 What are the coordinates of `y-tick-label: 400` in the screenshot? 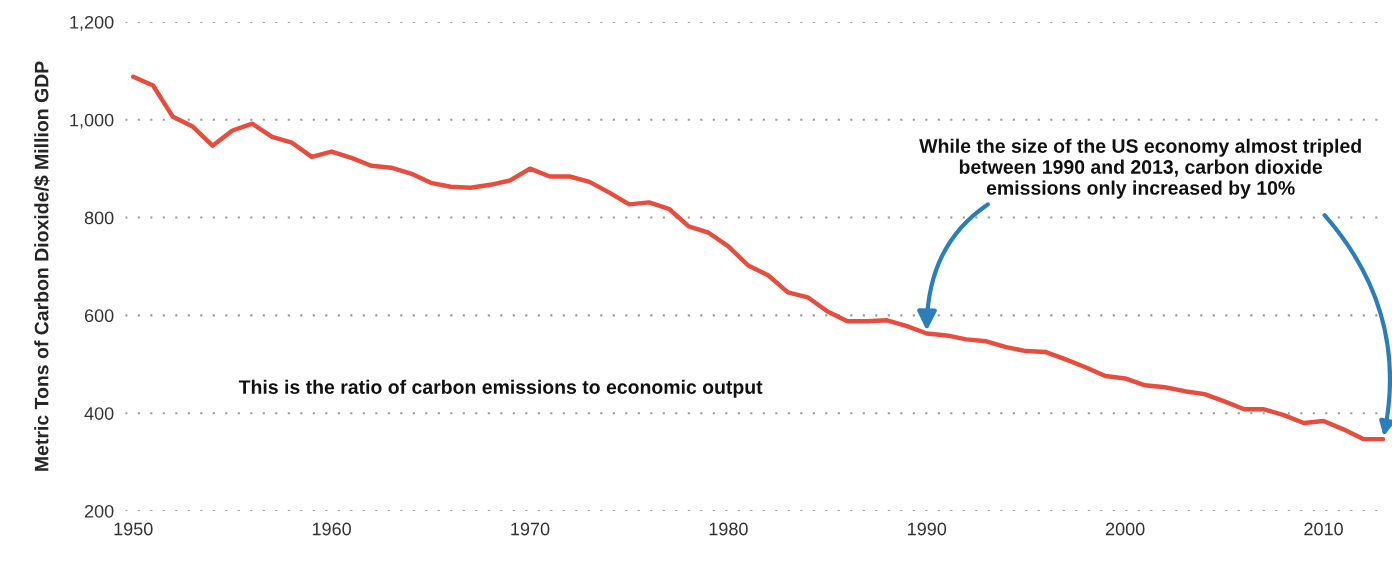 It's located at (99, 413).